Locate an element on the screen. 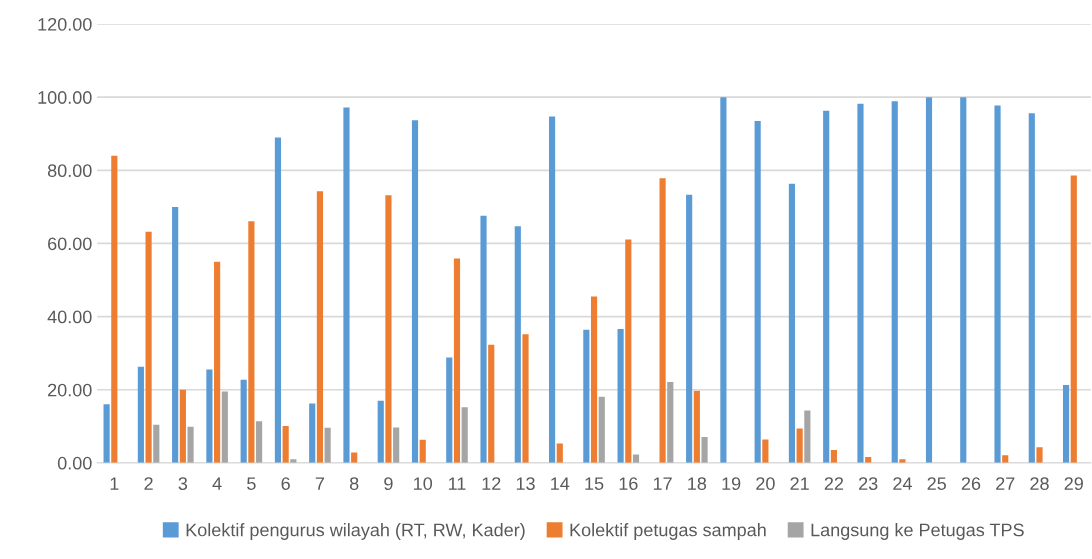  x-tick-label: 4 is located at coordinates (217, 483).